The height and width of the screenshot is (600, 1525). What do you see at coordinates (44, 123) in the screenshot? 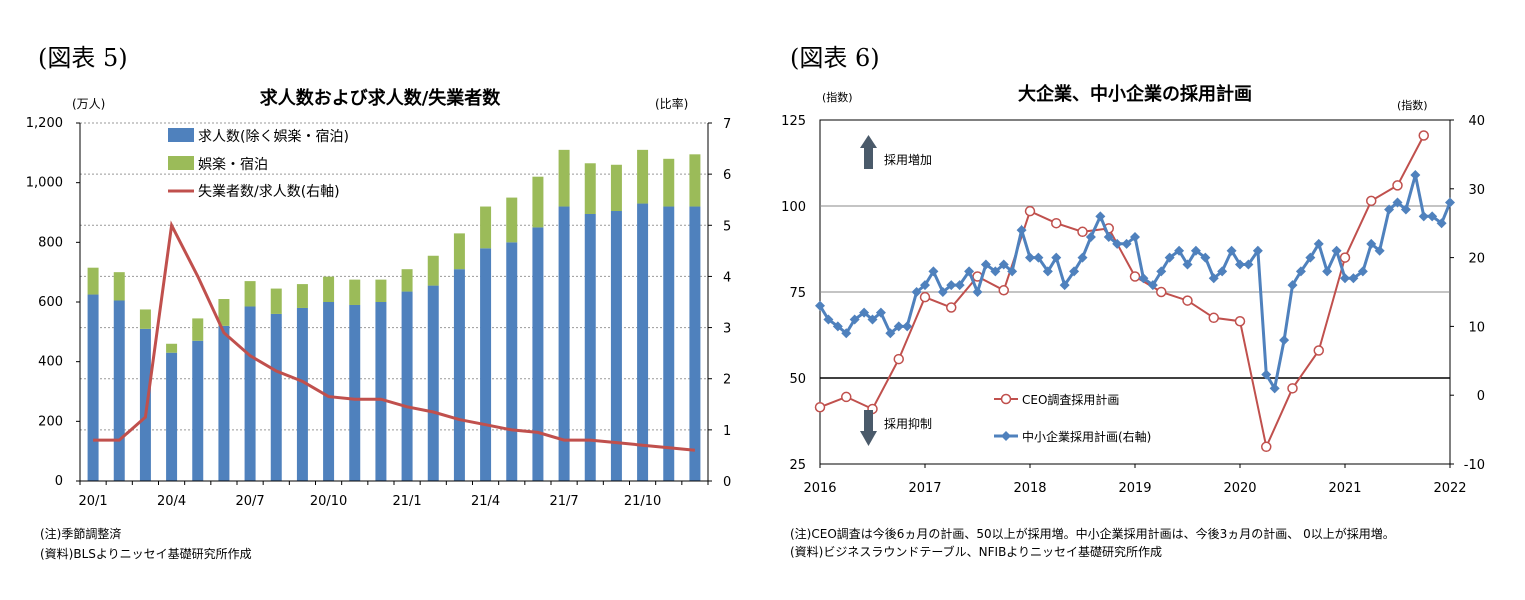
I see `chart5-y-tick-label: 1,200` at bounding box center [44, 123].